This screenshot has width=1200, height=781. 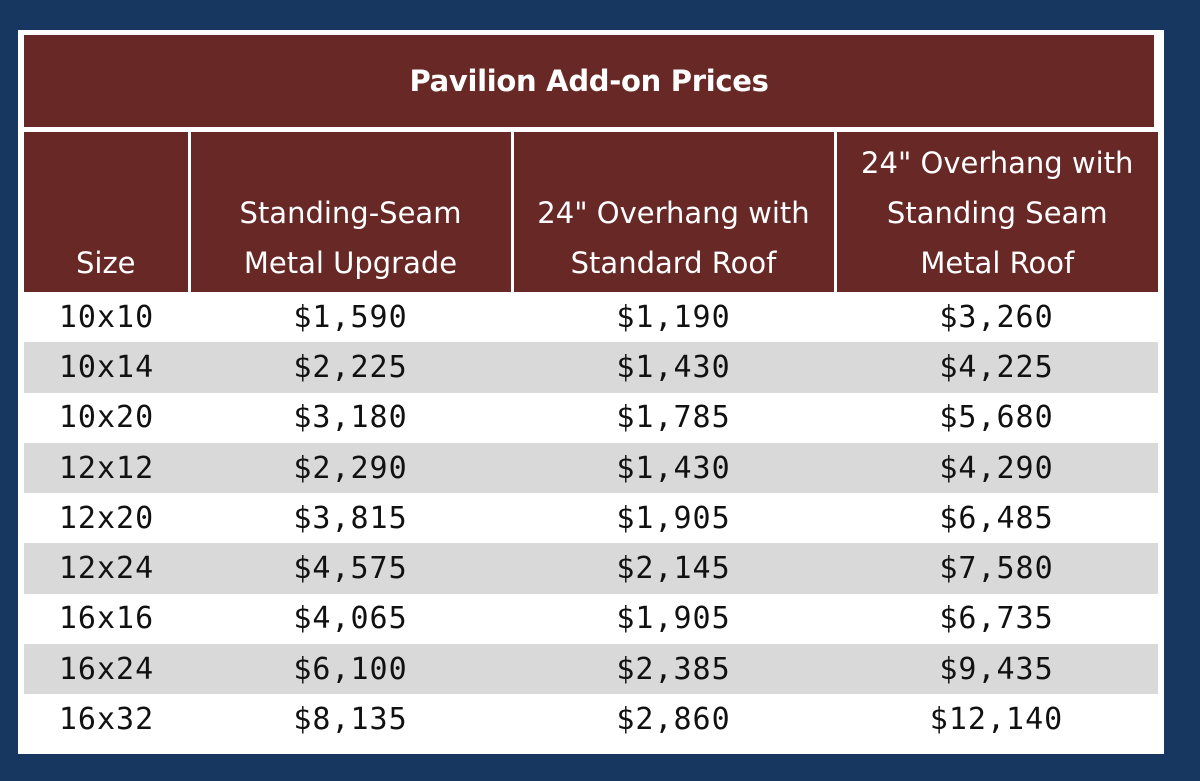 What do you see at coordinates (106, 518) in the screenshot?
I see `cell-size: 12x20` at bounding box center [106, 518].